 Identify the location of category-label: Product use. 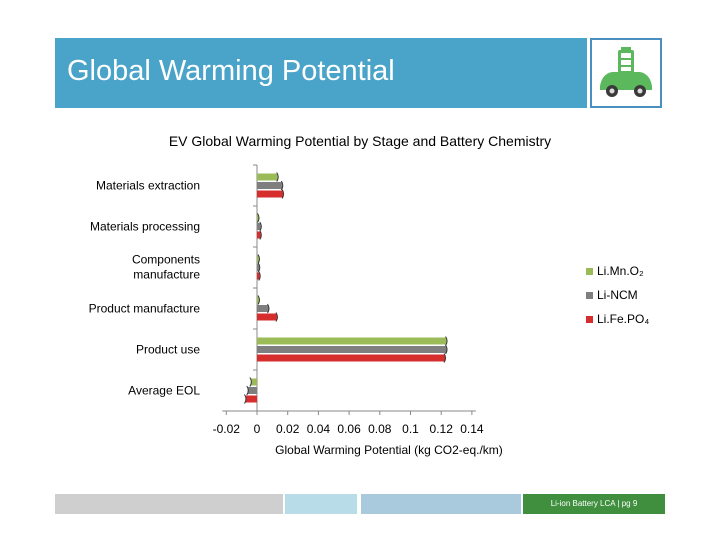
(168, 350).